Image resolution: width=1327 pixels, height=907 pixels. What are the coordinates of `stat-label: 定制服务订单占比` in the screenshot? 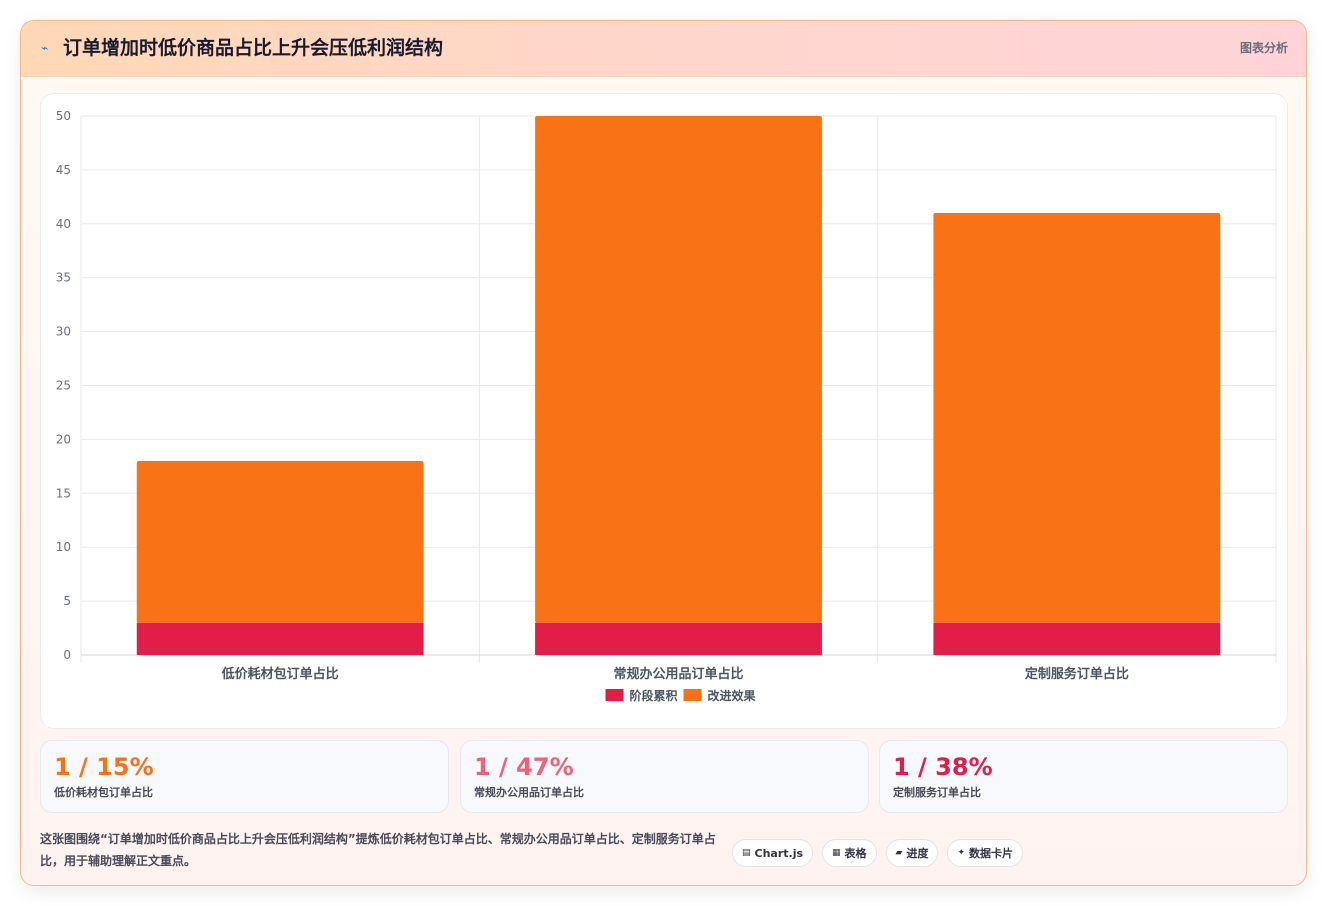 It's located at (937, 792).